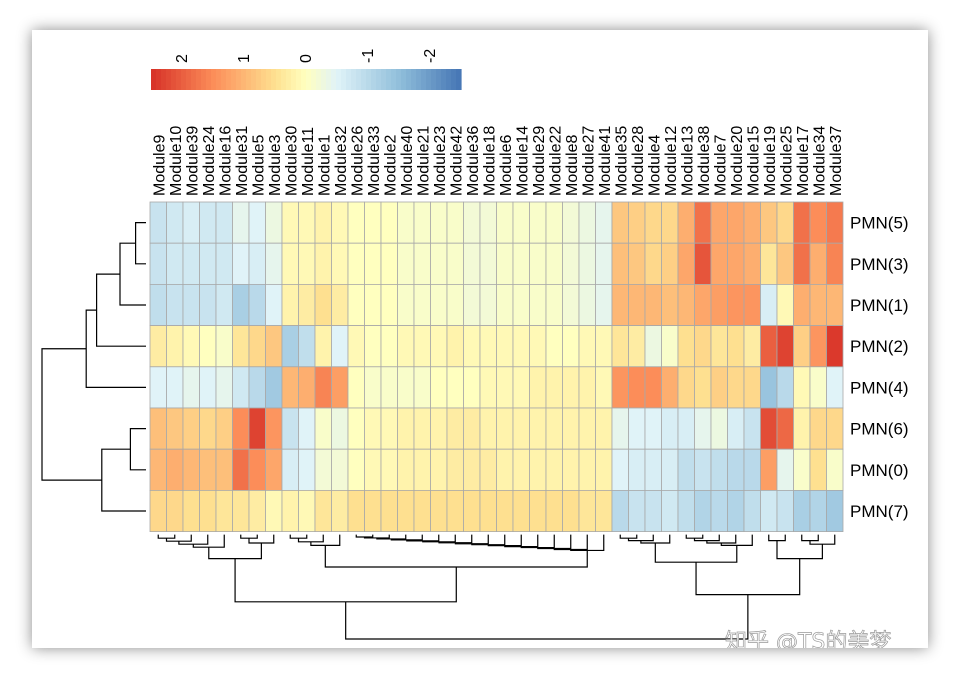 The height and width of the screenshot is (679, 960). I want to click on column-label: Module12, so click(671, 161).